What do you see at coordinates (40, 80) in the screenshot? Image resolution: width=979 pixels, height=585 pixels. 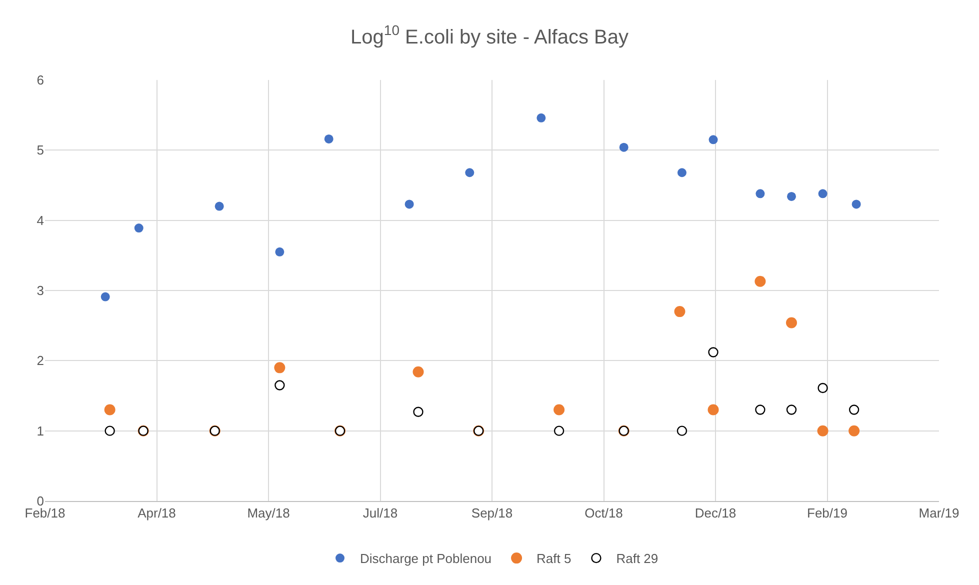 I see `y-tick-label: 6` at bounding box center [40, 80].